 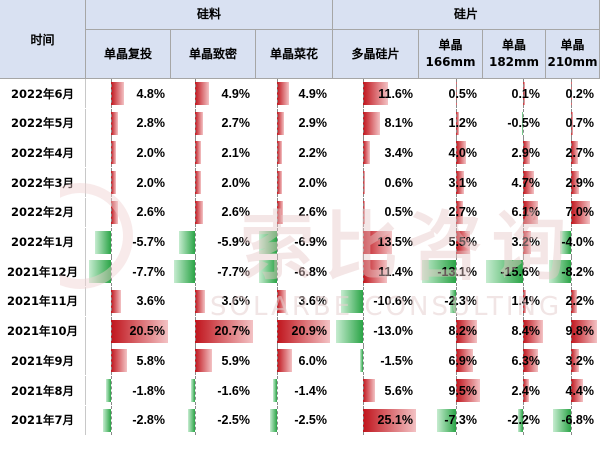 I want to click on value-cell: -13.1%, so click(x=451, y=272).